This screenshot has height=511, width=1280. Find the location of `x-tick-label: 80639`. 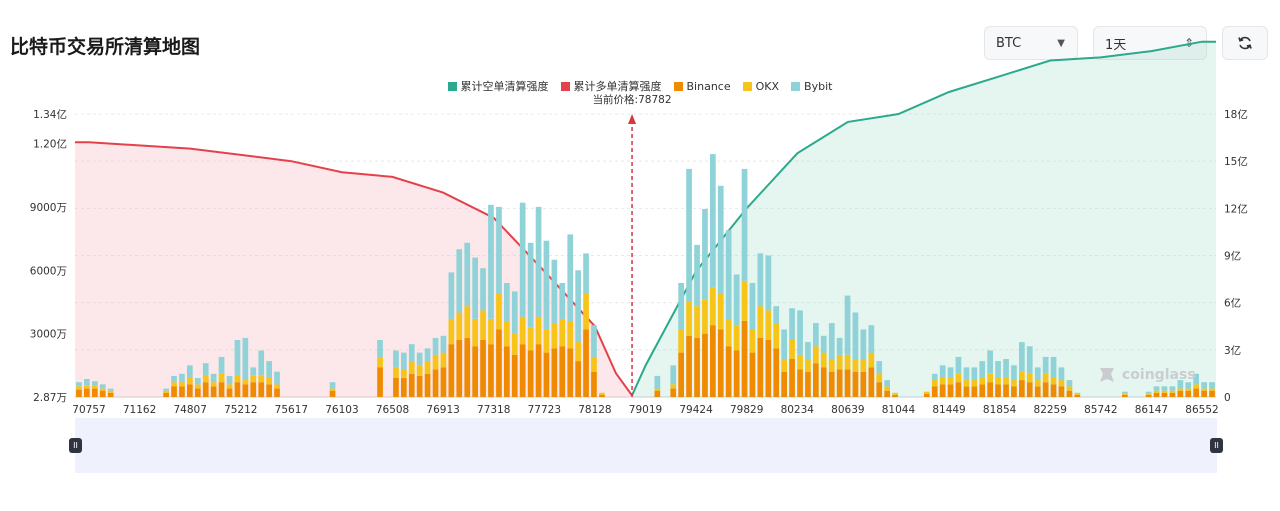

x-tick-label: 80639 is located at coordinates (847, 410).